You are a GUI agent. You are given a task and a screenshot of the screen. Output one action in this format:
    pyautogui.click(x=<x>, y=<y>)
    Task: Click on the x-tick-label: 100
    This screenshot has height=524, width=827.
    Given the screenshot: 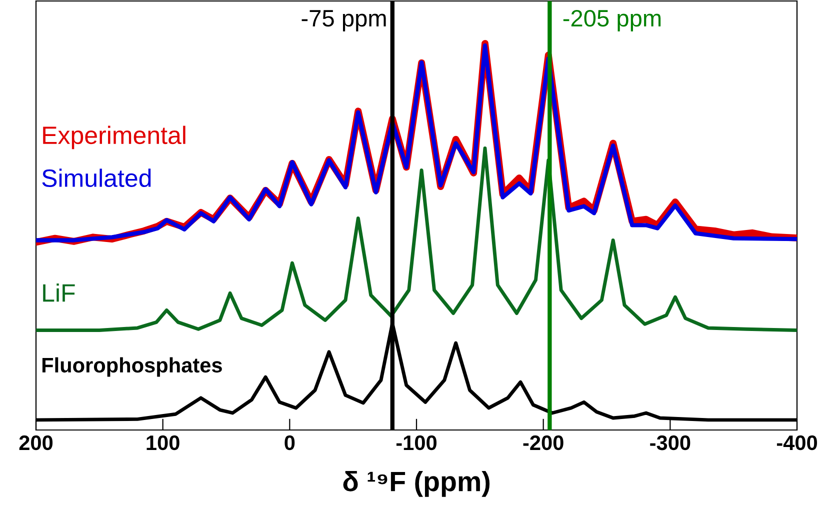 What is the action you would take?
    pyautogui.click(x=163, y=442)
    